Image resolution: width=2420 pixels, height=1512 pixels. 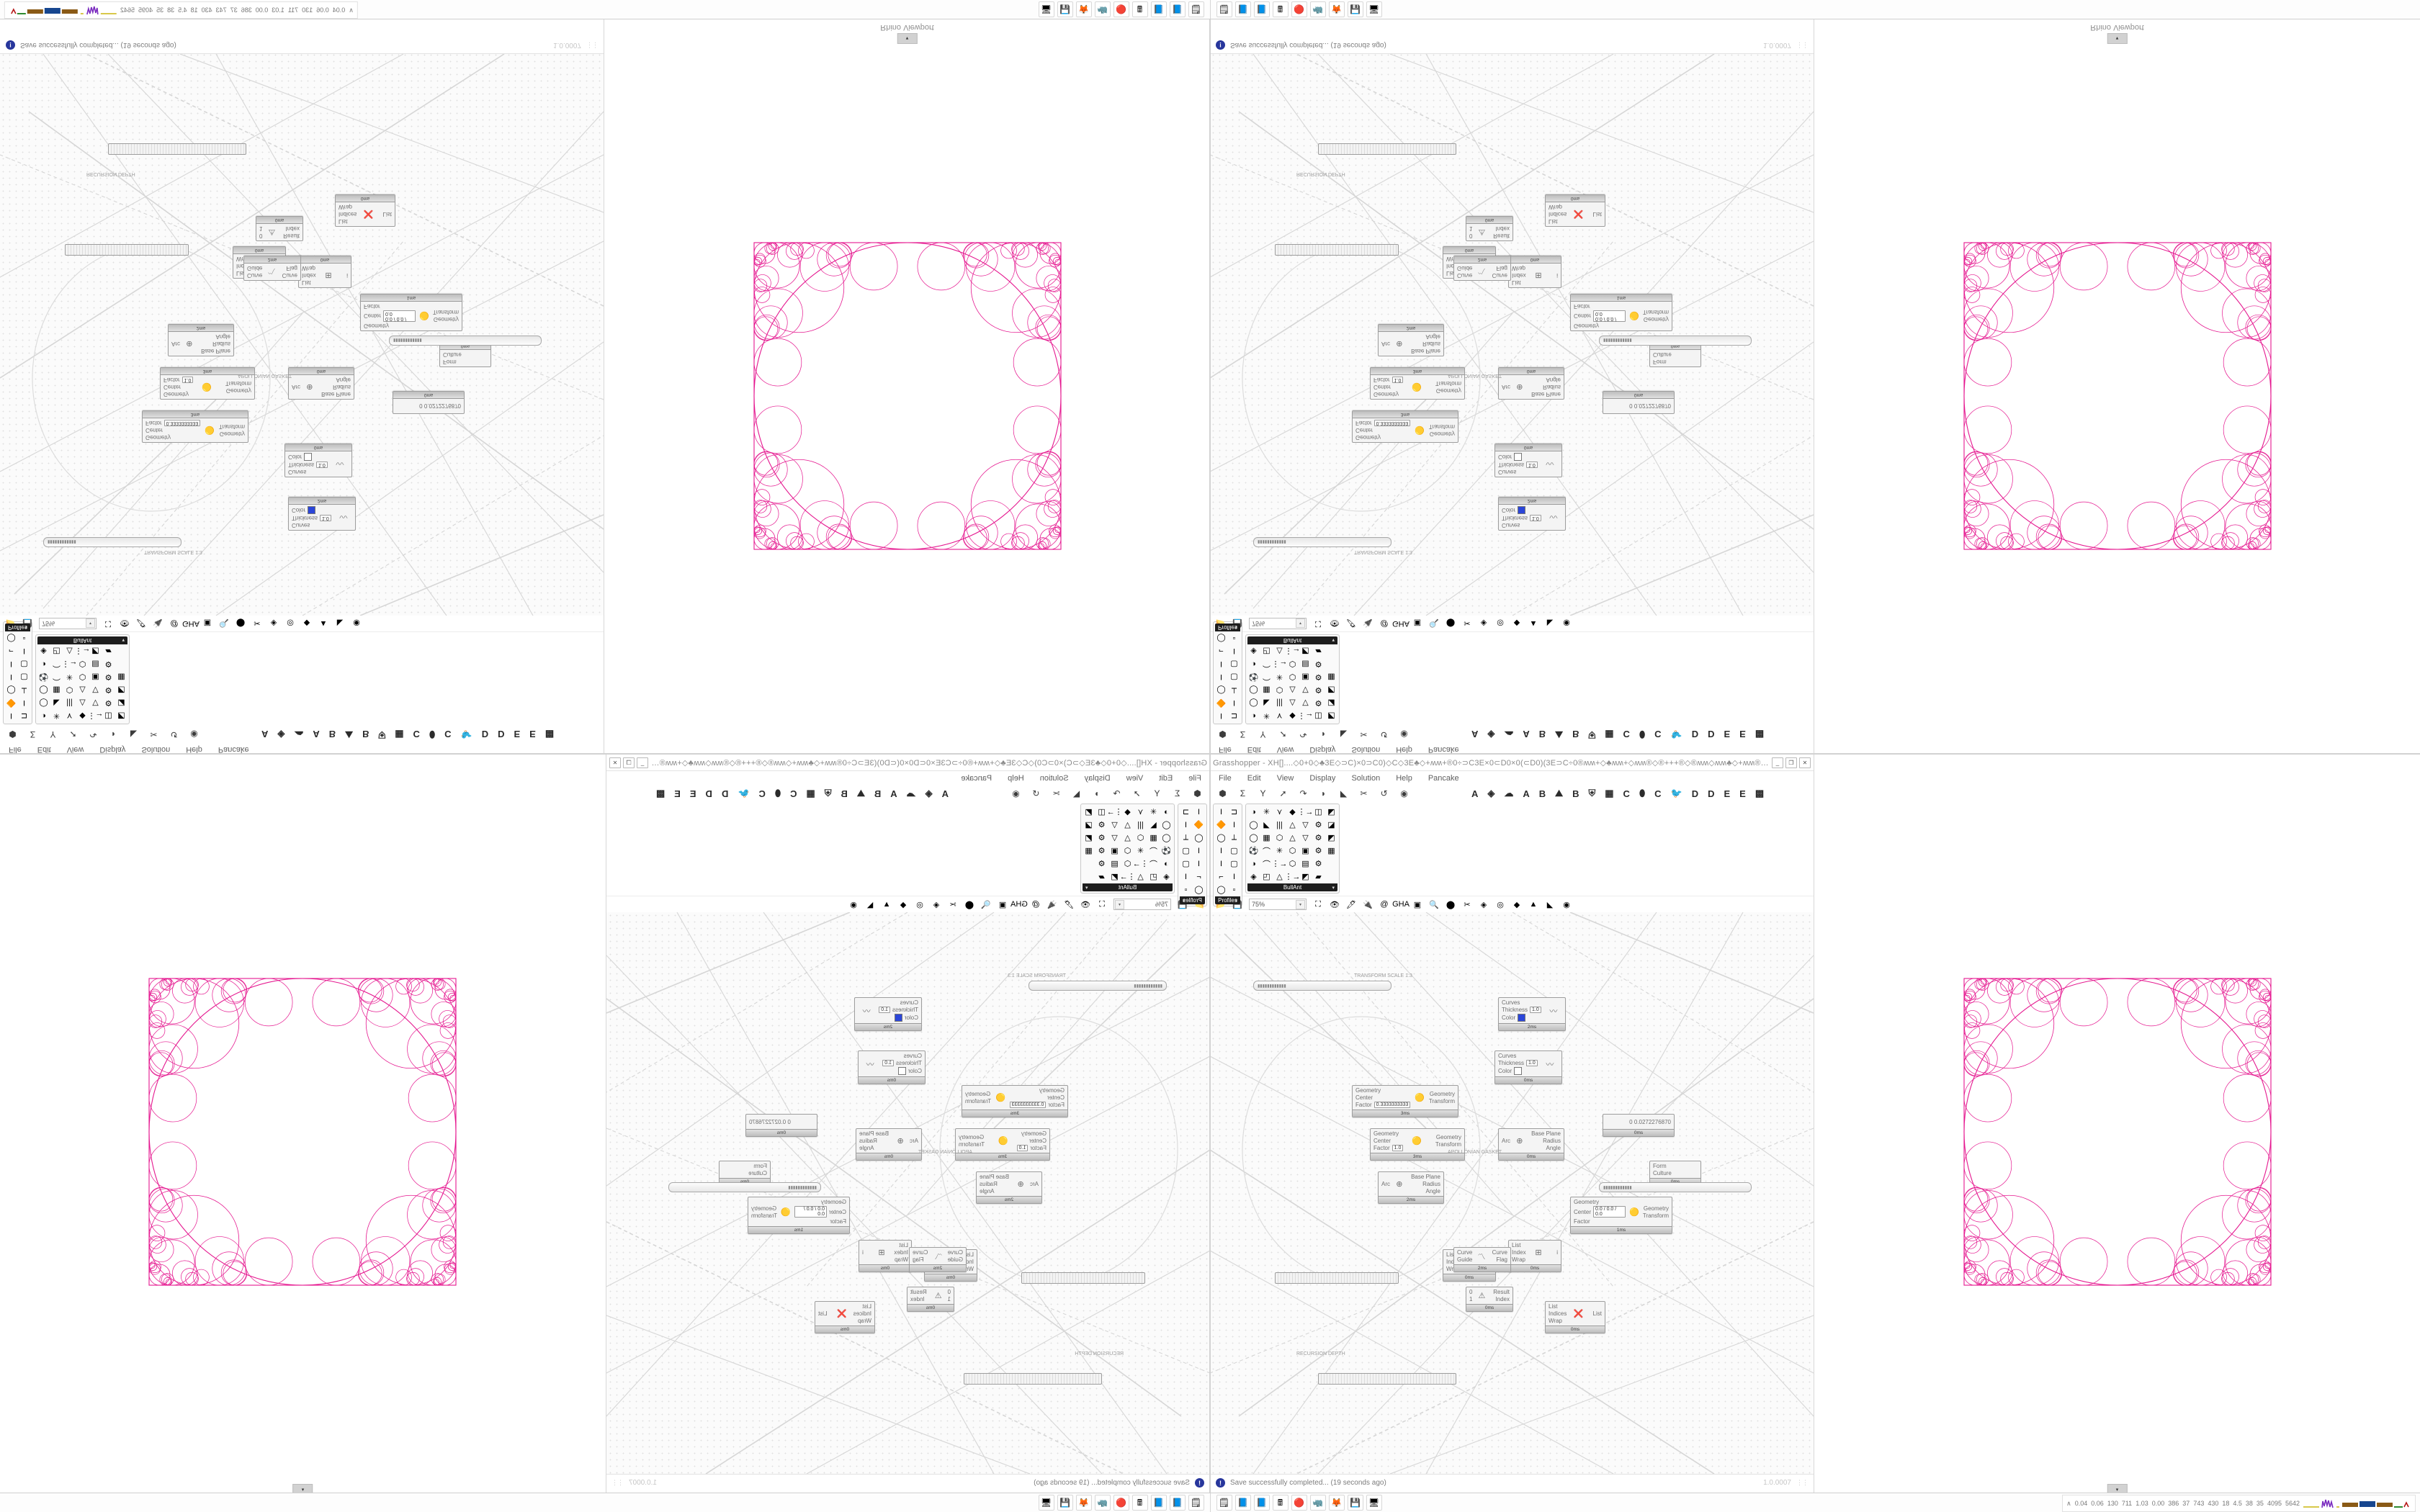 I want to click on palette-item: ⟂, so click(x=24, y=690).